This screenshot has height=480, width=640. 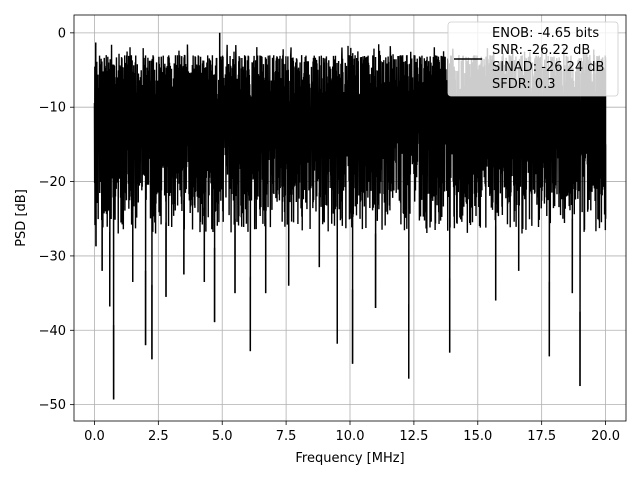 I want to click on legend-sfdr: SFDR: 0.3, so click(x=524, y=84).